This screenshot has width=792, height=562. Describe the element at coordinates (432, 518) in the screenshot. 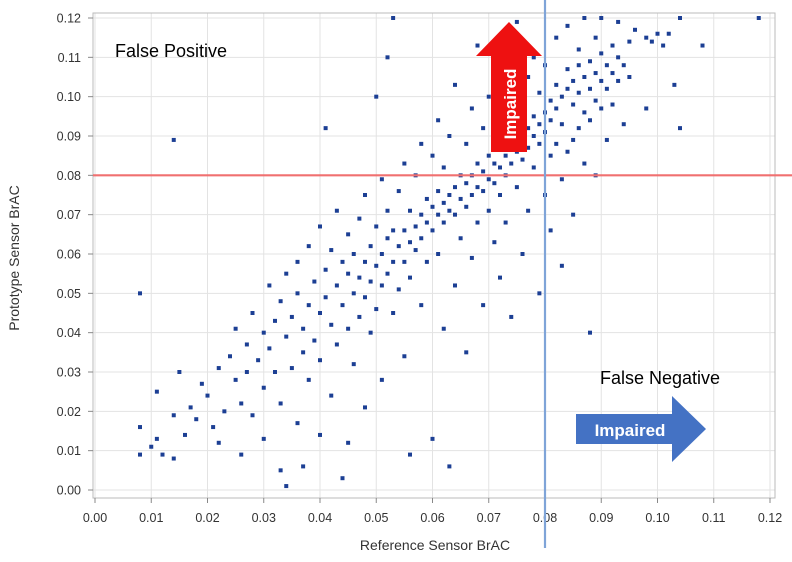

I see `x-tick-label: 0.06` at that location.